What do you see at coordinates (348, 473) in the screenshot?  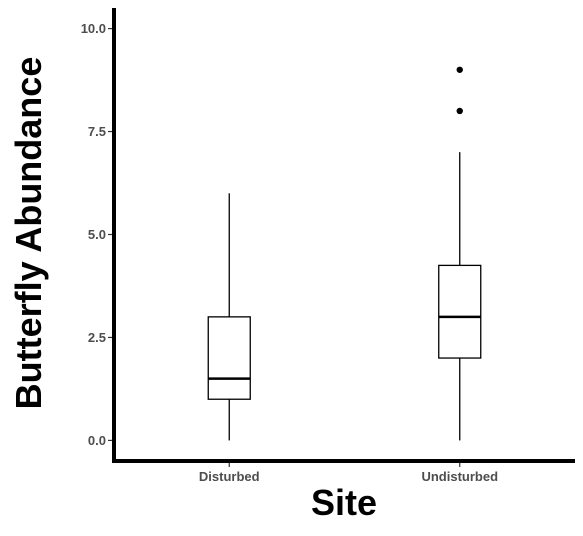 I see `x-tick-labels: Disturbed Undisturbed` at bounding box center [348, 473].